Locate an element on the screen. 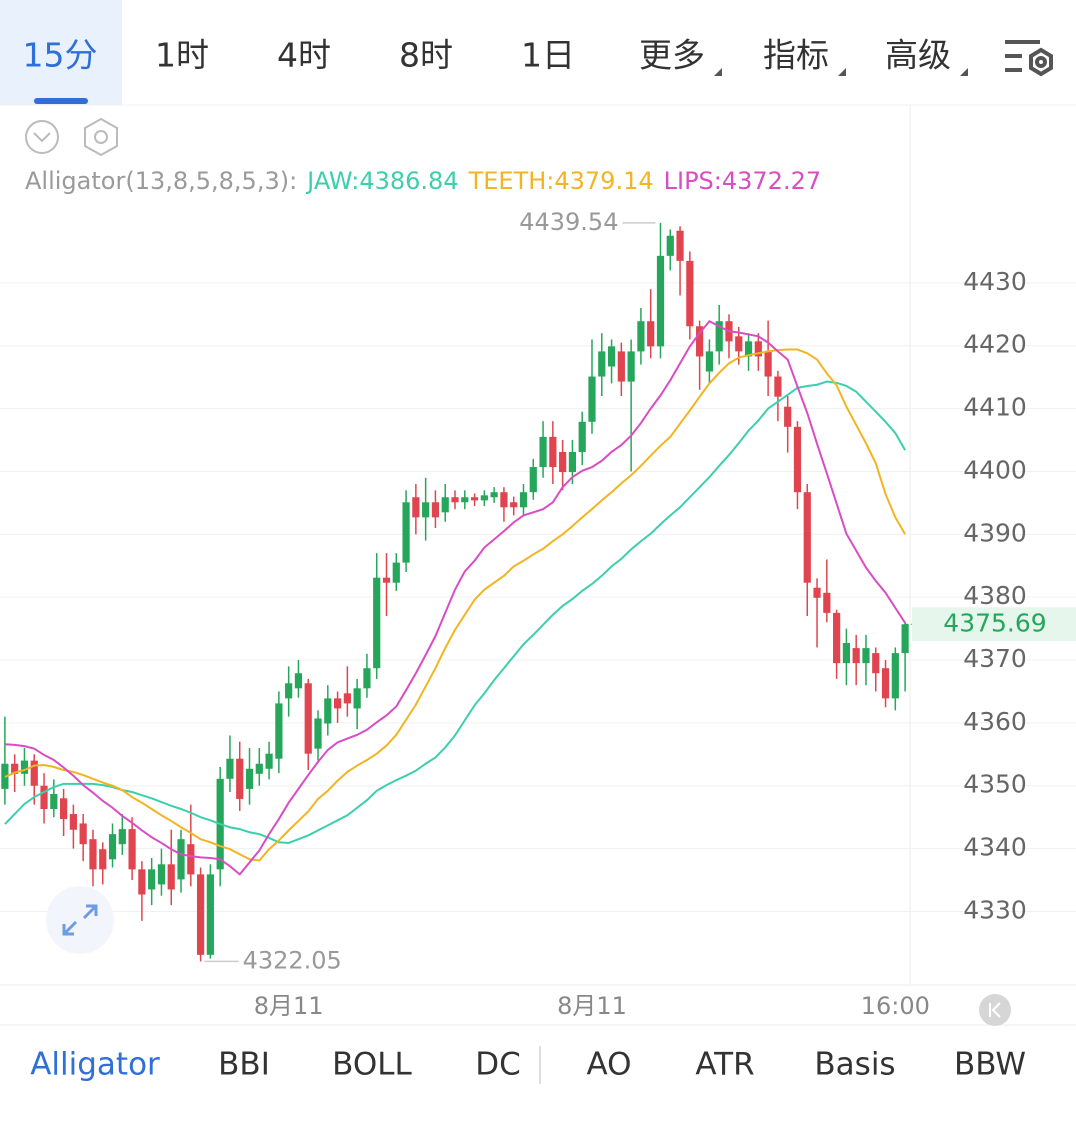 The image size is (1076, 1124). legend-name: LIPS: is located at coordinates (693, 181).